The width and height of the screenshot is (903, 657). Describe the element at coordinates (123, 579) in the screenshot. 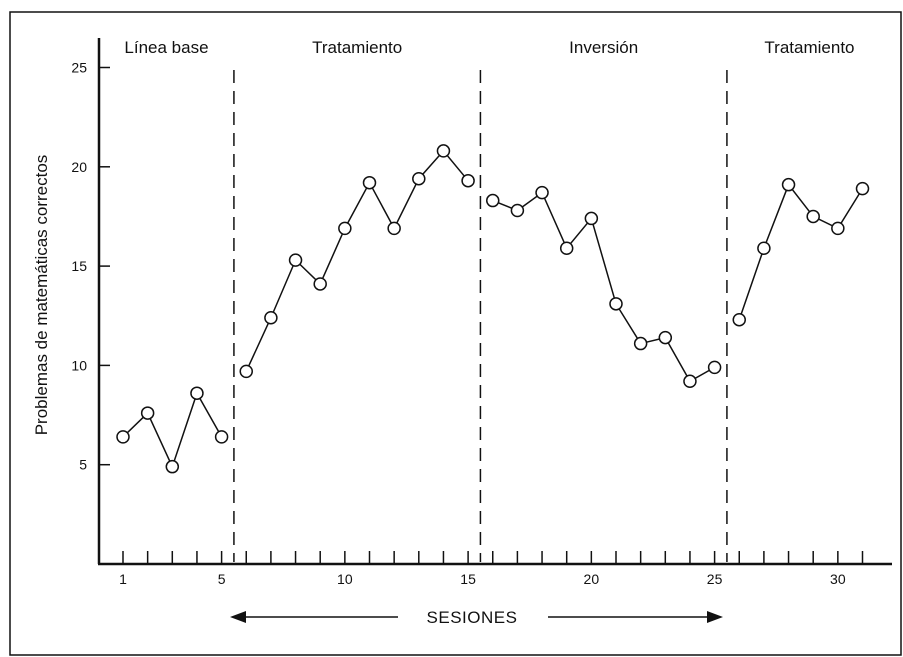

I see `x-tick-label: 1` at that location.